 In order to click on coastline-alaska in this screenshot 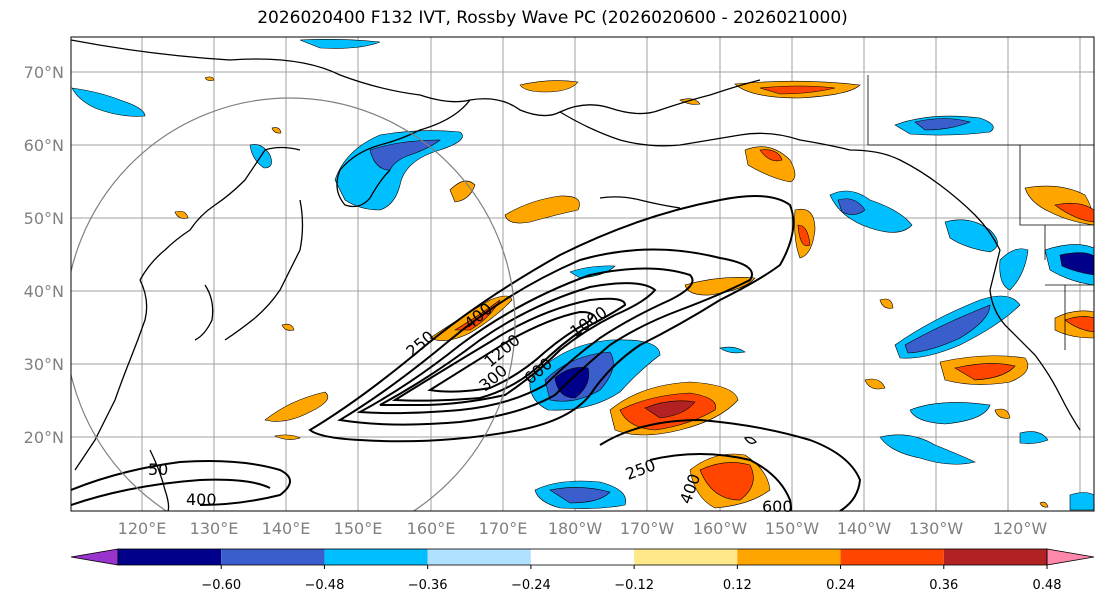, I will do `click(780, 181)`.